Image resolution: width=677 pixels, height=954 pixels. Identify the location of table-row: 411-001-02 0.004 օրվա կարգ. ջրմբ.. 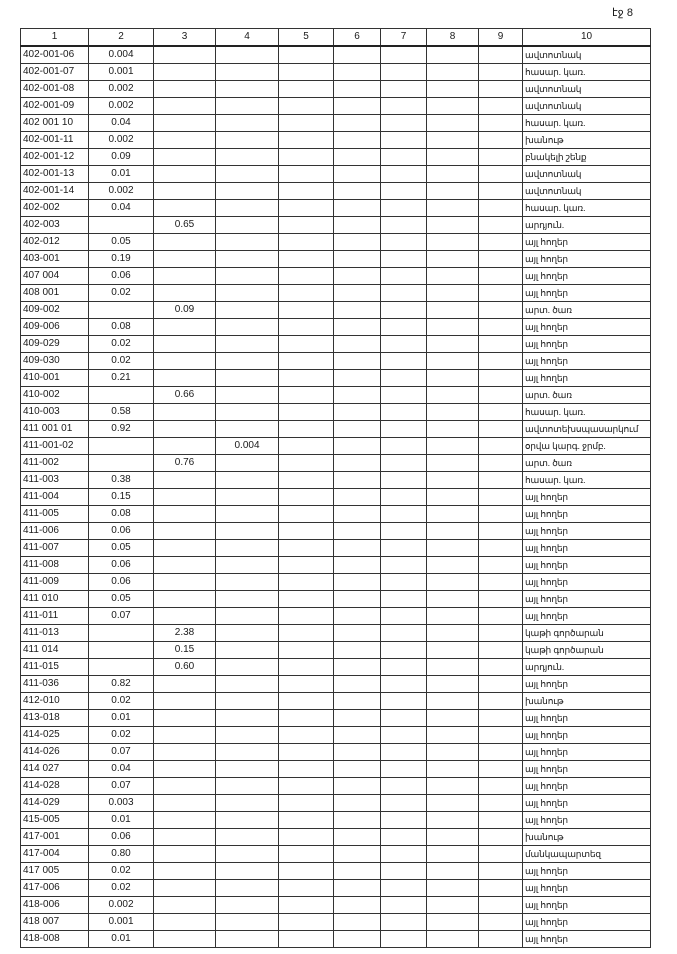
(335, 446).